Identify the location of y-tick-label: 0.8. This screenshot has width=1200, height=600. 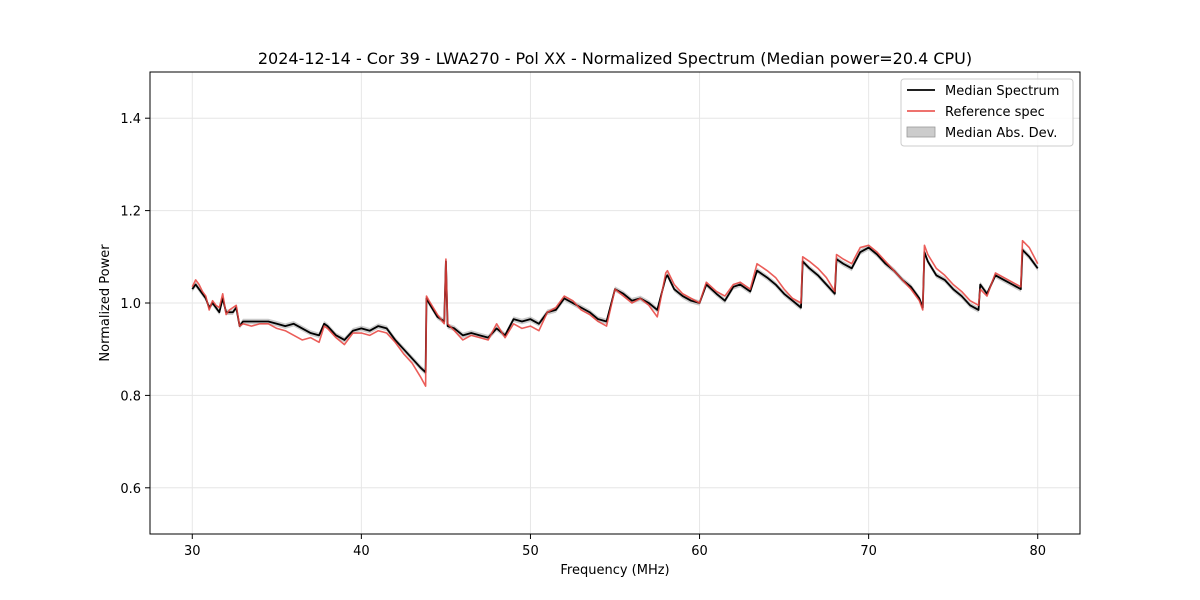
(130, 396).